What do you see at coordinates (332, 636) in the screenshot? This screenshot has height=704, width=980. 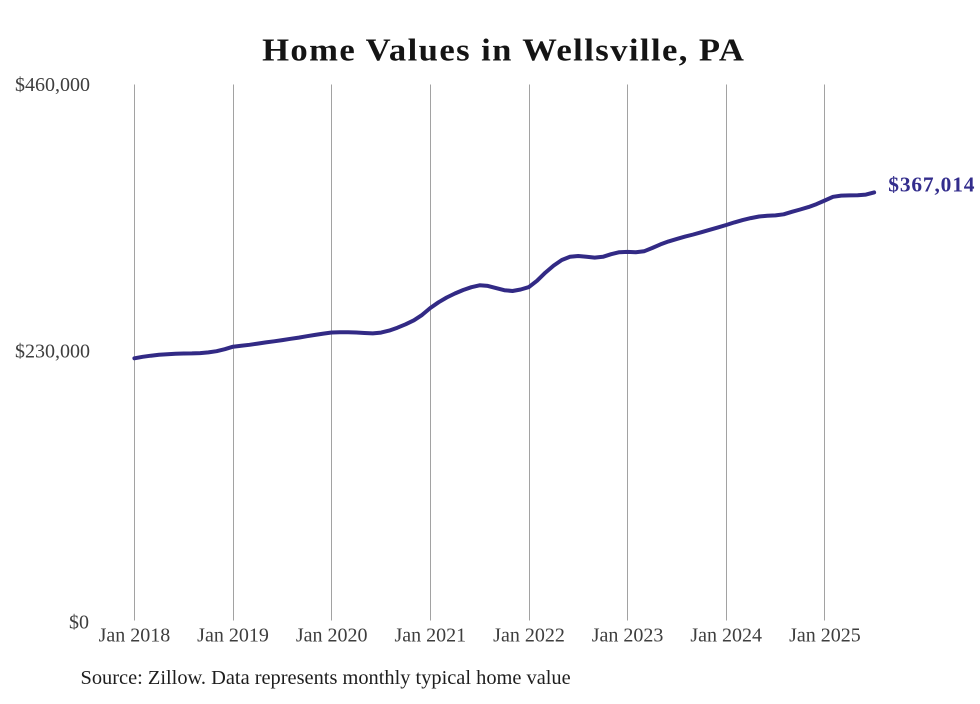 I see `svg-text: Jan 2020` at bounding box center [332, 636].